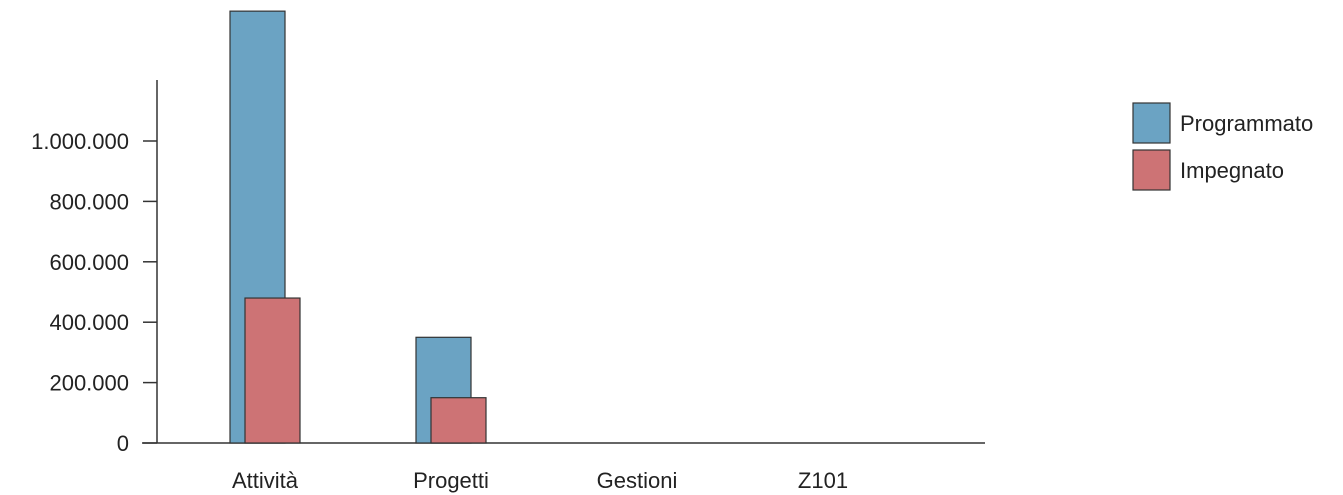  Describe the element at coordinates (89, 262) in the screenshot. I see `y-tick-label: 600.000` at that location.